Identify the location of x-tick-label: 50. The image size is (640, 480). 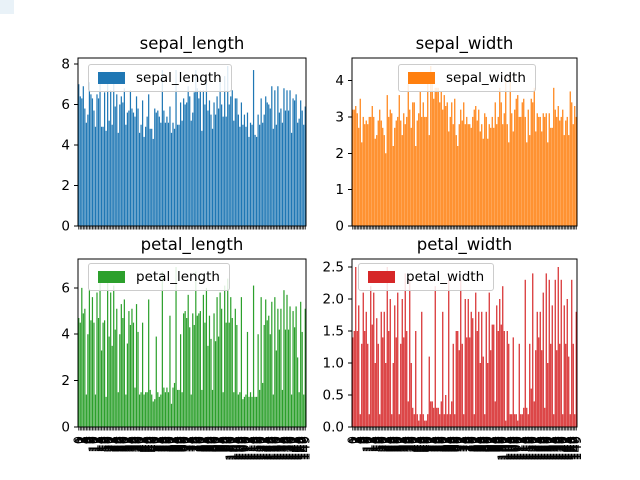
(428, 444).